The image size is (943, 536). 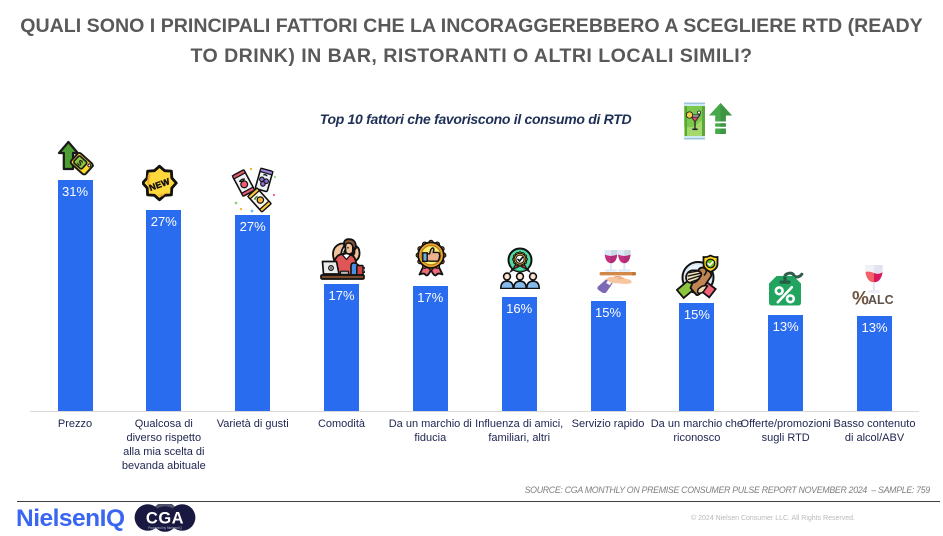 I want to click on svg-text: ALC, so click(x=881, y=299).